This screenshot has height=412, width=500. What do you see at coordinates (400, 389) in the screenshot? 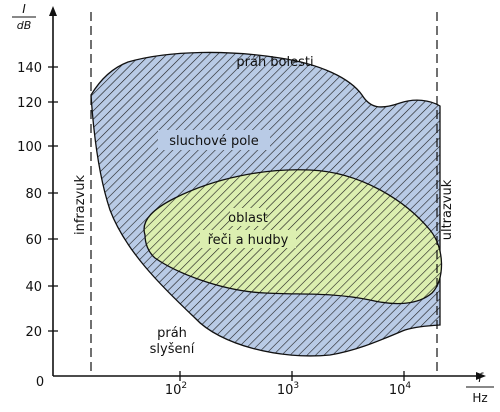
I see `x-tick-label: 10⁴` at bounding box center [400, 389].